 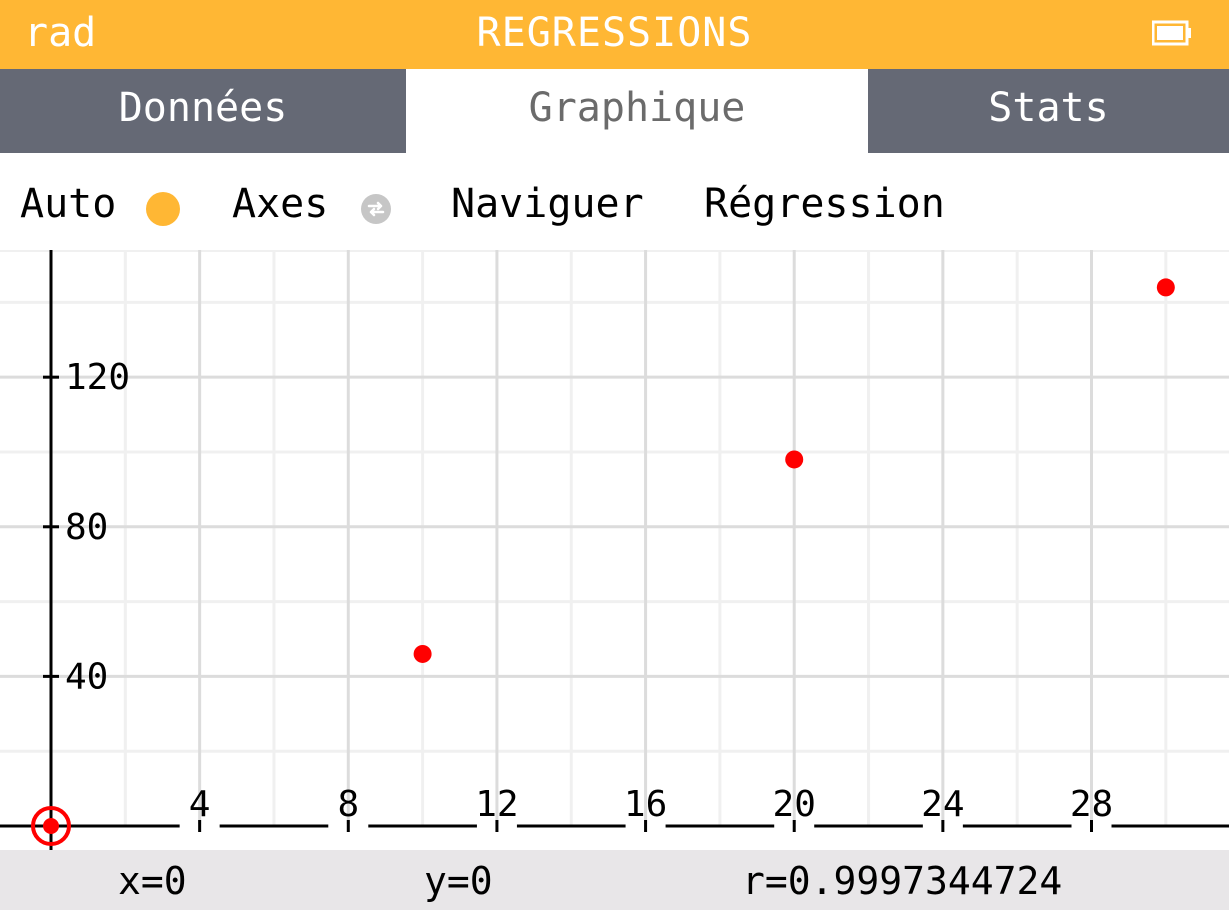 I want to click on angle-mode-label: rad, so click(x=60, y=33).